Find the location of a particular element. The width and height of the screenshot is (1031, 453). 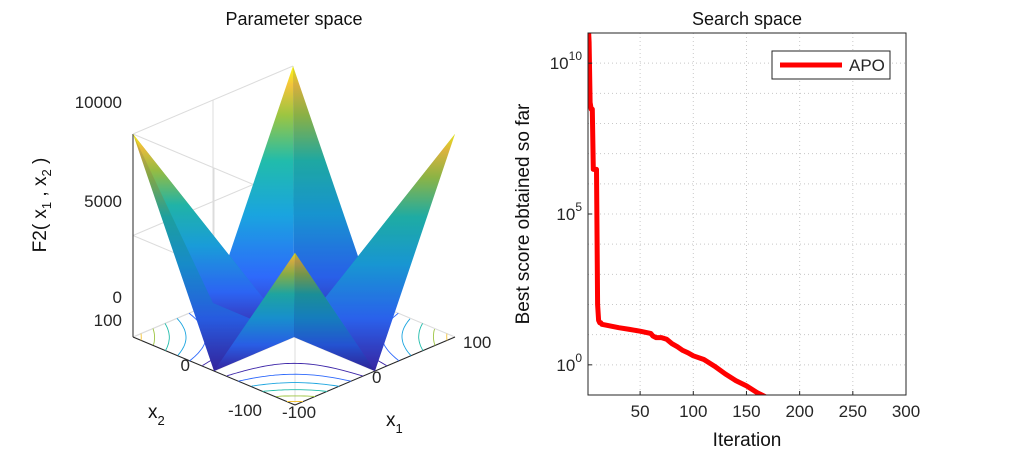

y-axis-label: Best score obtained so far is located at coordinates (523, 213).